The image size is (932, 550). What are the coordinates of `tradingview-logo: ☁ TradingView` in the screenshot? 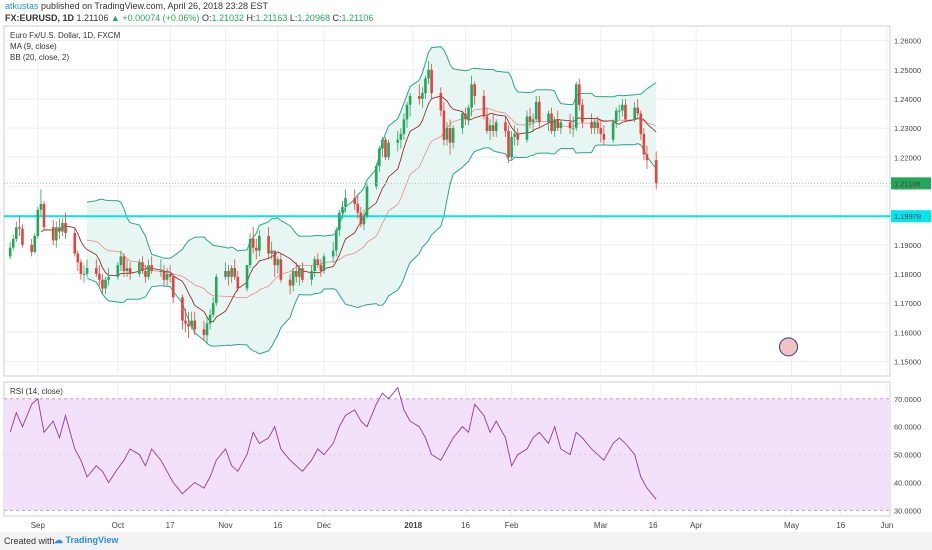 It's located at (86, 540).